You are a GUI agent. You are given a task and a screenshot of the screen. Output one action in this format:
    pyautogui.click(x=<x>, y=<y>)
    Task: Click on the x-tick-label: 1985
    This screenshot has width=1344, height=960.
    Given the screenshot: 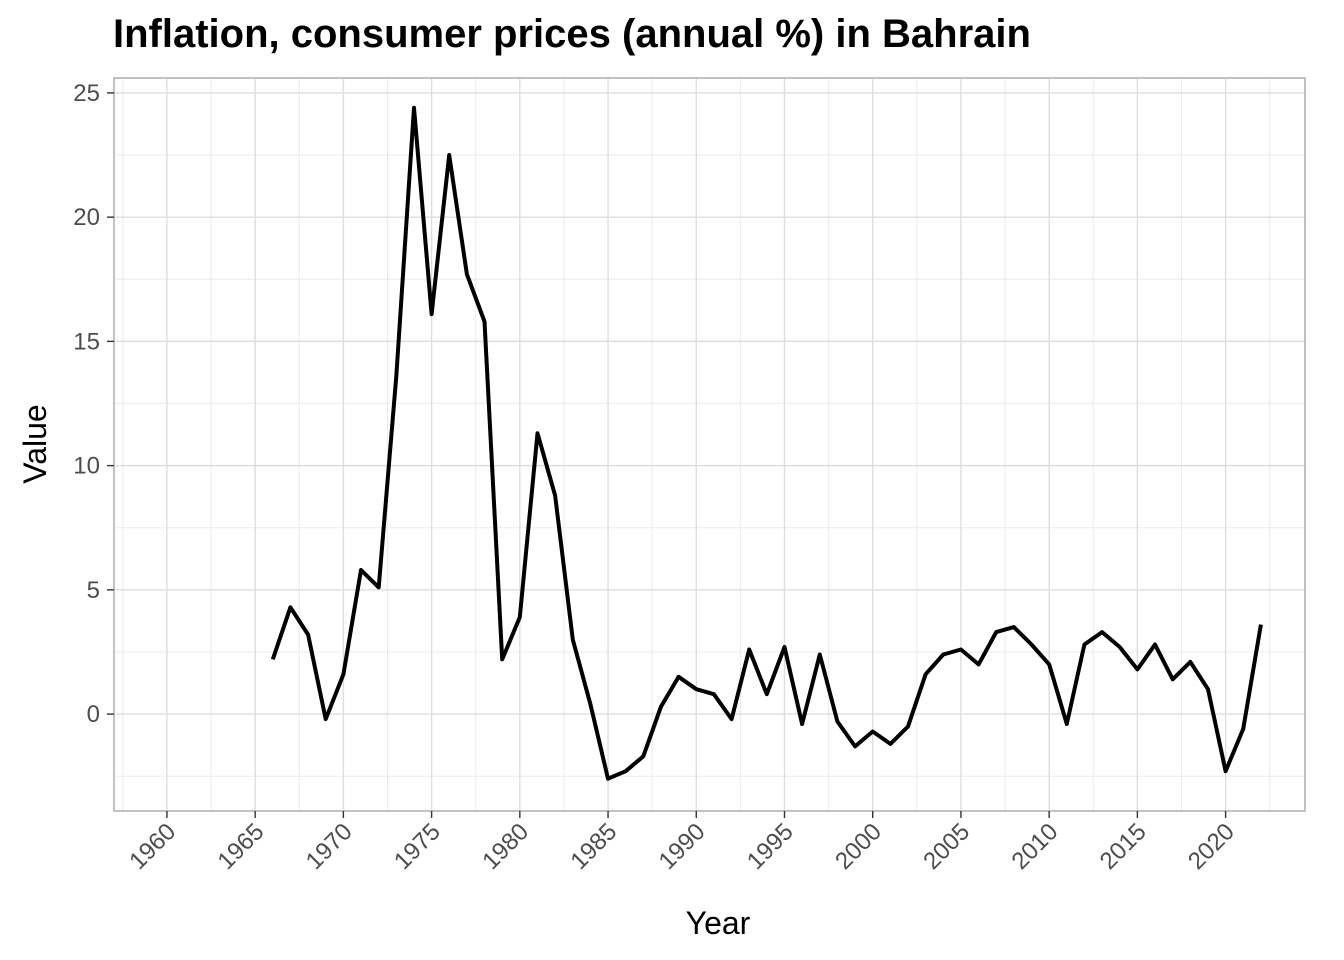 What is the action you would take?
    pyautogui.click(x=593, y=846)
    